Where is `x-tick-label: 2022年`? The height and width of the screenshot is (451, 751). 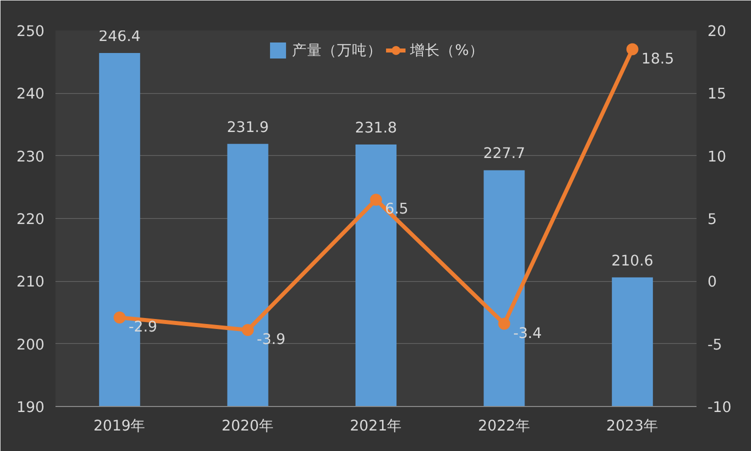 x-tick-label: 2022年 is located at coordinates (504, 426).